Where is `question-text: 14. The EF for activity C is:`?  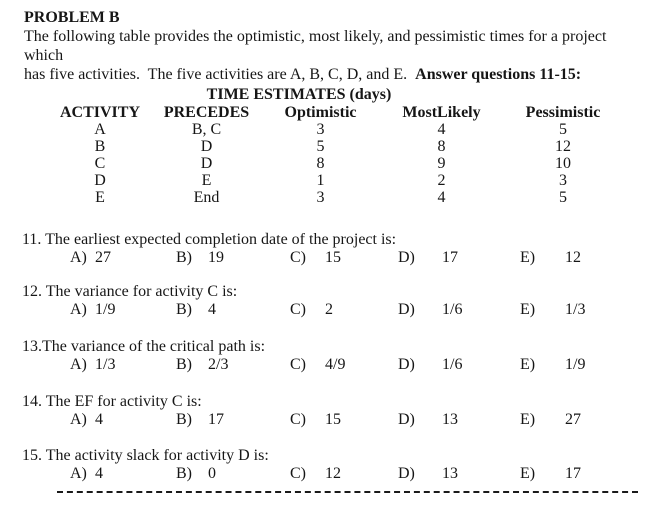 question-text: 14. The EF for activity C is: is located at coordinates (112, 401).